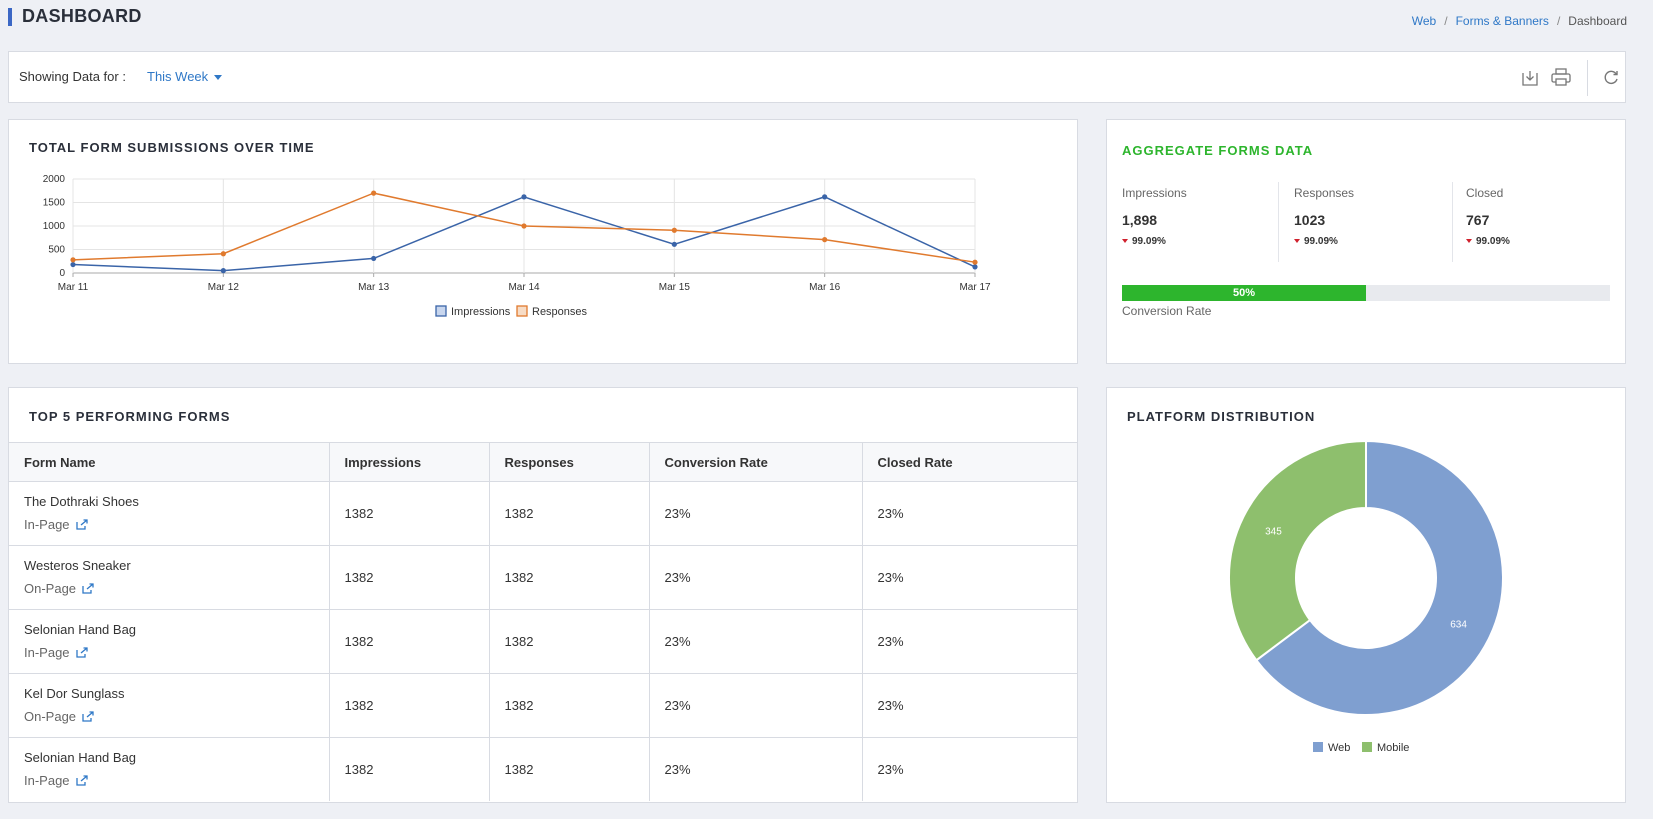 This screenshot has width=1653, height=819. Describe the element at coordinates (569, 462) in the screenshot. I see `column-header: Responses` at that location.